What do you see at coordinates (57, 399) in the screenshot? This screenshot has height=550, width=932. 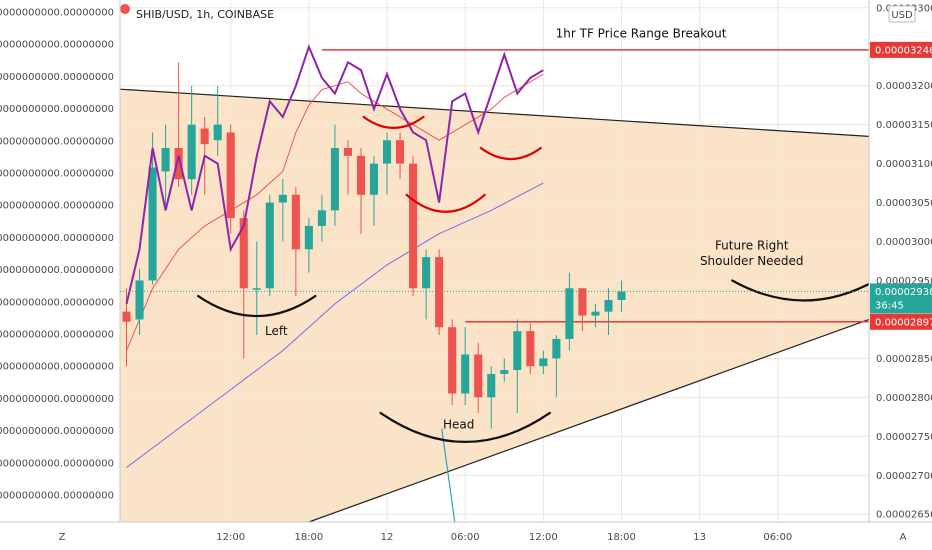 I see `left-axis-tick-label: 3050000000000000.00000000` at bounding box center [57, 399].